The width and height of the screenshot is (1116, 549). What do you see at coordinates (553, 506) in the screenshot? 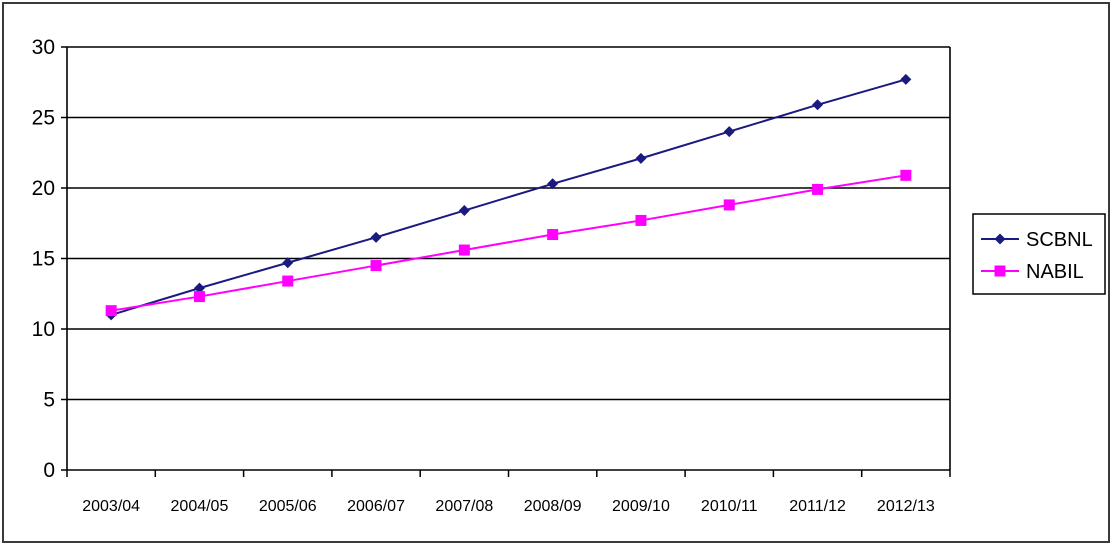
I see `x-tick-label: 2008/09` at bounding box center [553, 506].